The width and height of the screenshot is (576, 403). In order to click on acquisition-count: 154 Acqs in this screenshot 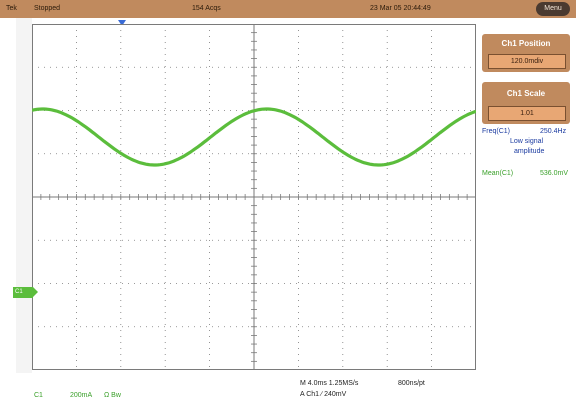, I will do `click(206, 8)`.